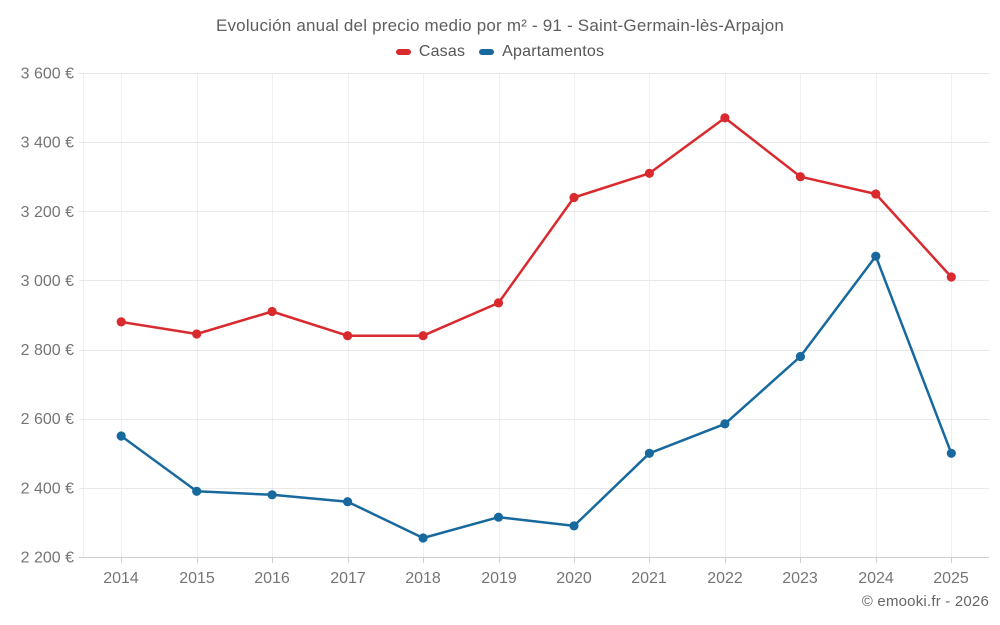  Describe the element at coordinates (423, 336) in the screenshot. I see `data-point-casas-2018` at that location.